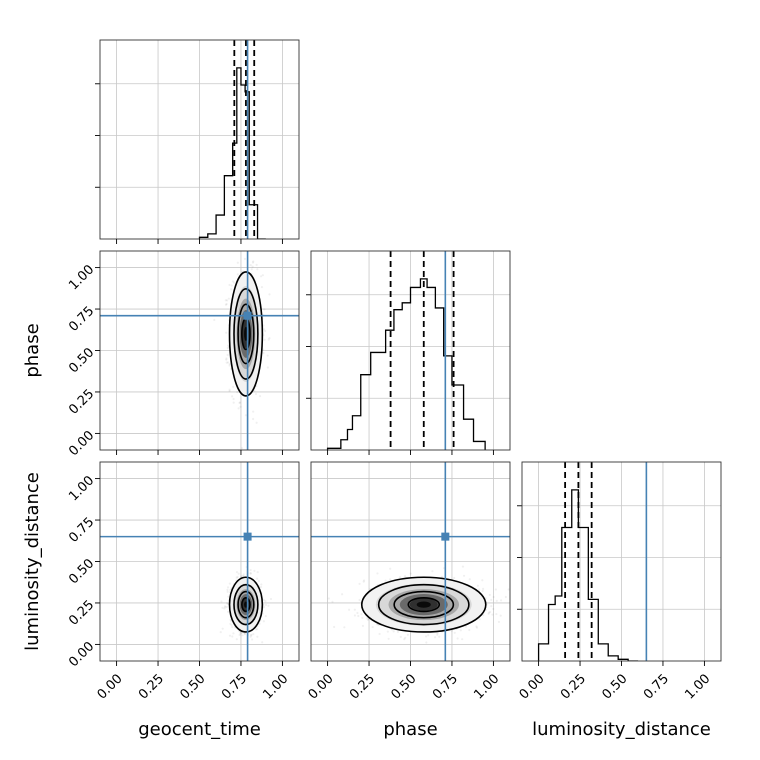 This screenshot has width=760, height=760. Describe the element at coordinates (81, 571) in the screenshot. I see `y-tick-label: 0.50` at that location.